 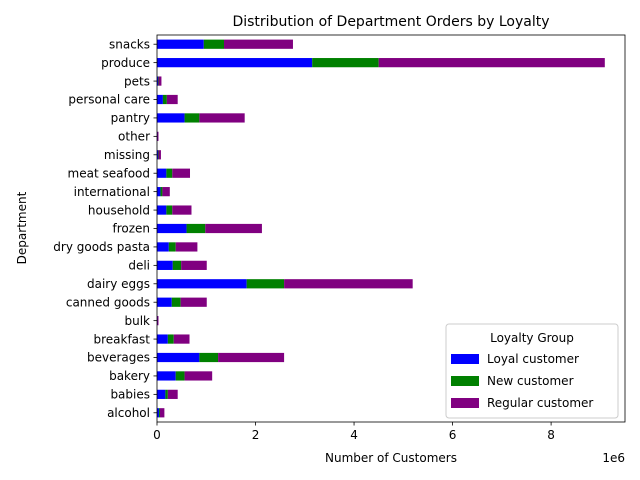 I want to click on y-tick-label: meat seafood, so click(x=109, y=173).